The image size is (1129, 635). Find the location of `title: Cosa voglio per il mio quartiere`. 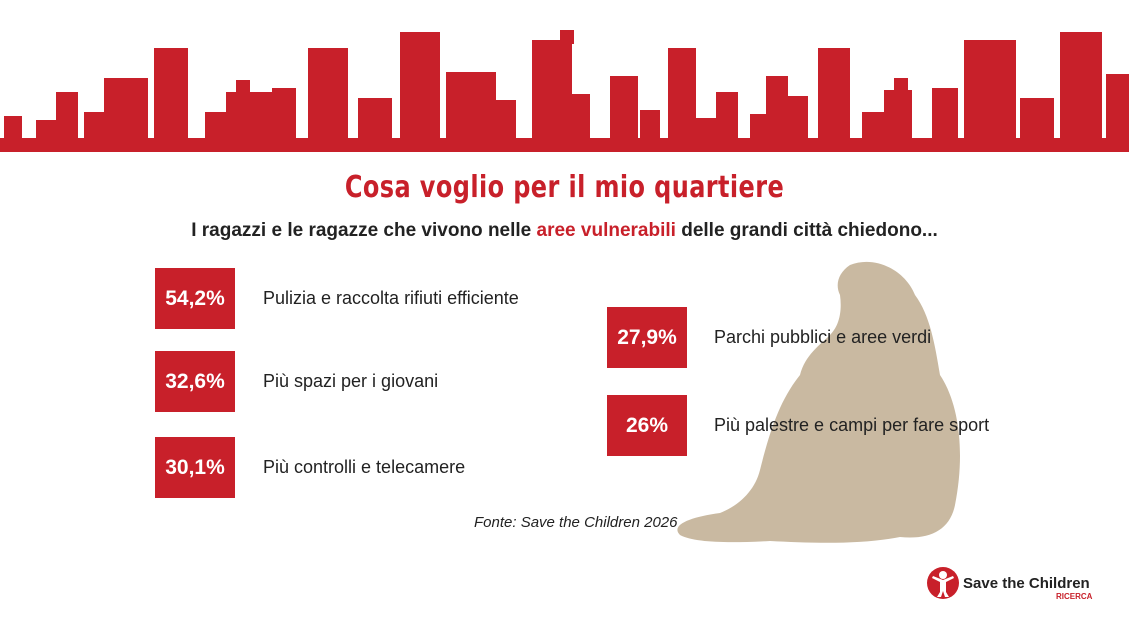

title: Cosa voglio per il mio quartiere is located at coordinates (564, 187).